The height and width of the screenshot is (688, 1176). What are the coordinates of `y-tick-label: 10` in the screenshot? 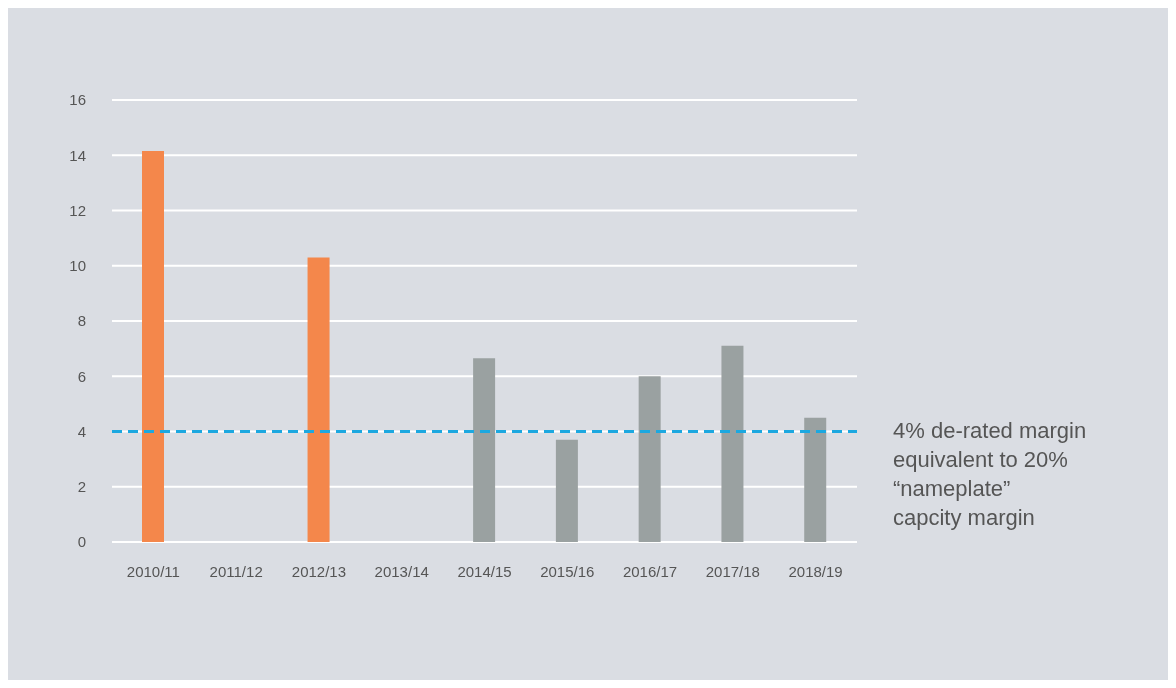 It's located at (77, 266).